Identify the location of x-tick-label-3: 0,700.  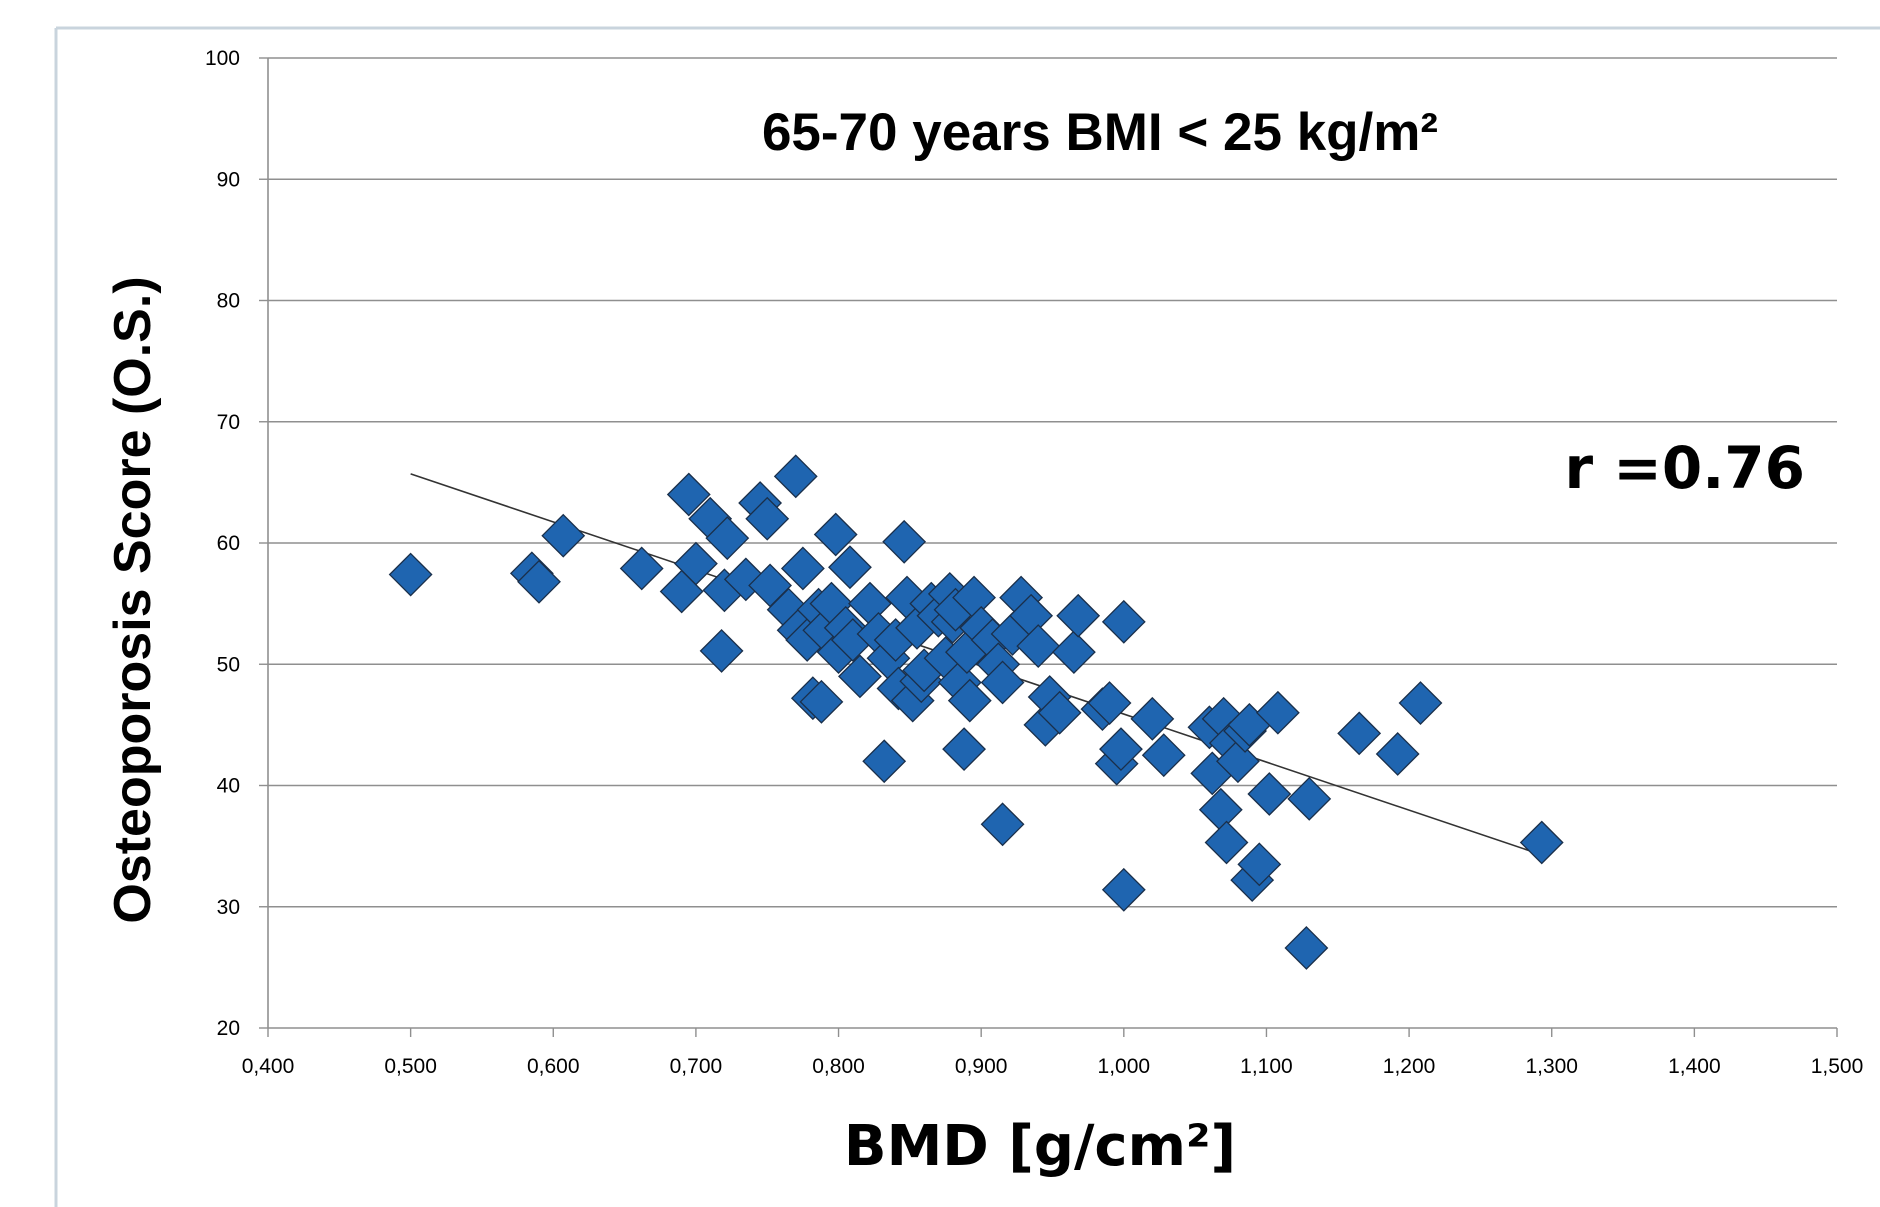
(696, 1066).